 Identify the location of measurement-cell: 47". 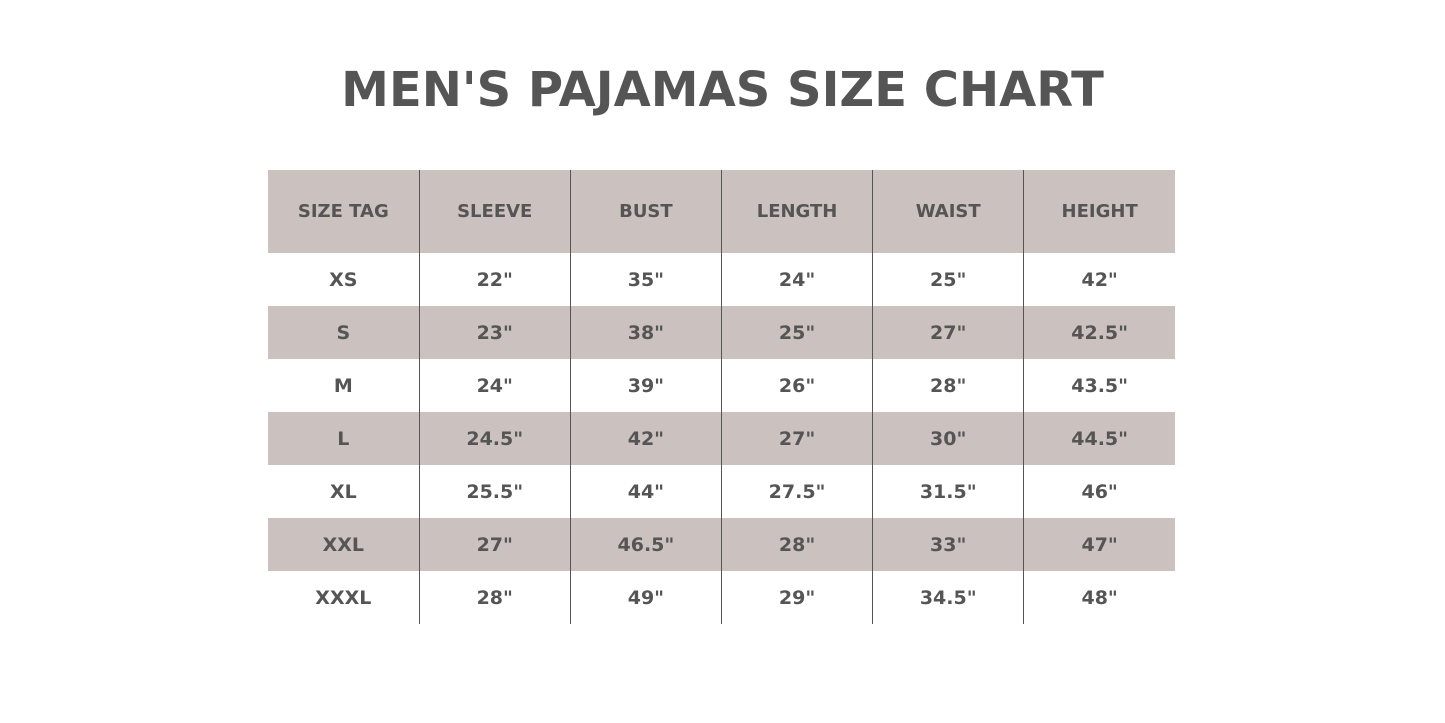
(1099, 544).